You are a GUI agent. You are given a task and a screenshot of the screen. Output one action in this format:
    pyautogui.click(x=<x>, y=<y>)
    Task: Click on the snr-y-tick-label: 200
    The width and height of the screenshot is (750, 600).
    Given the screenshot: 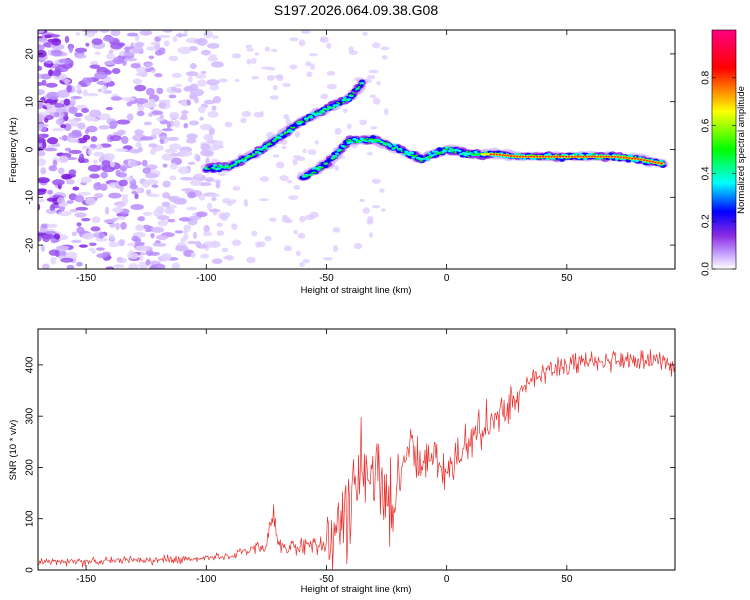 What is the action you would take?
    pyautogui.click(x=30, y=467)
    